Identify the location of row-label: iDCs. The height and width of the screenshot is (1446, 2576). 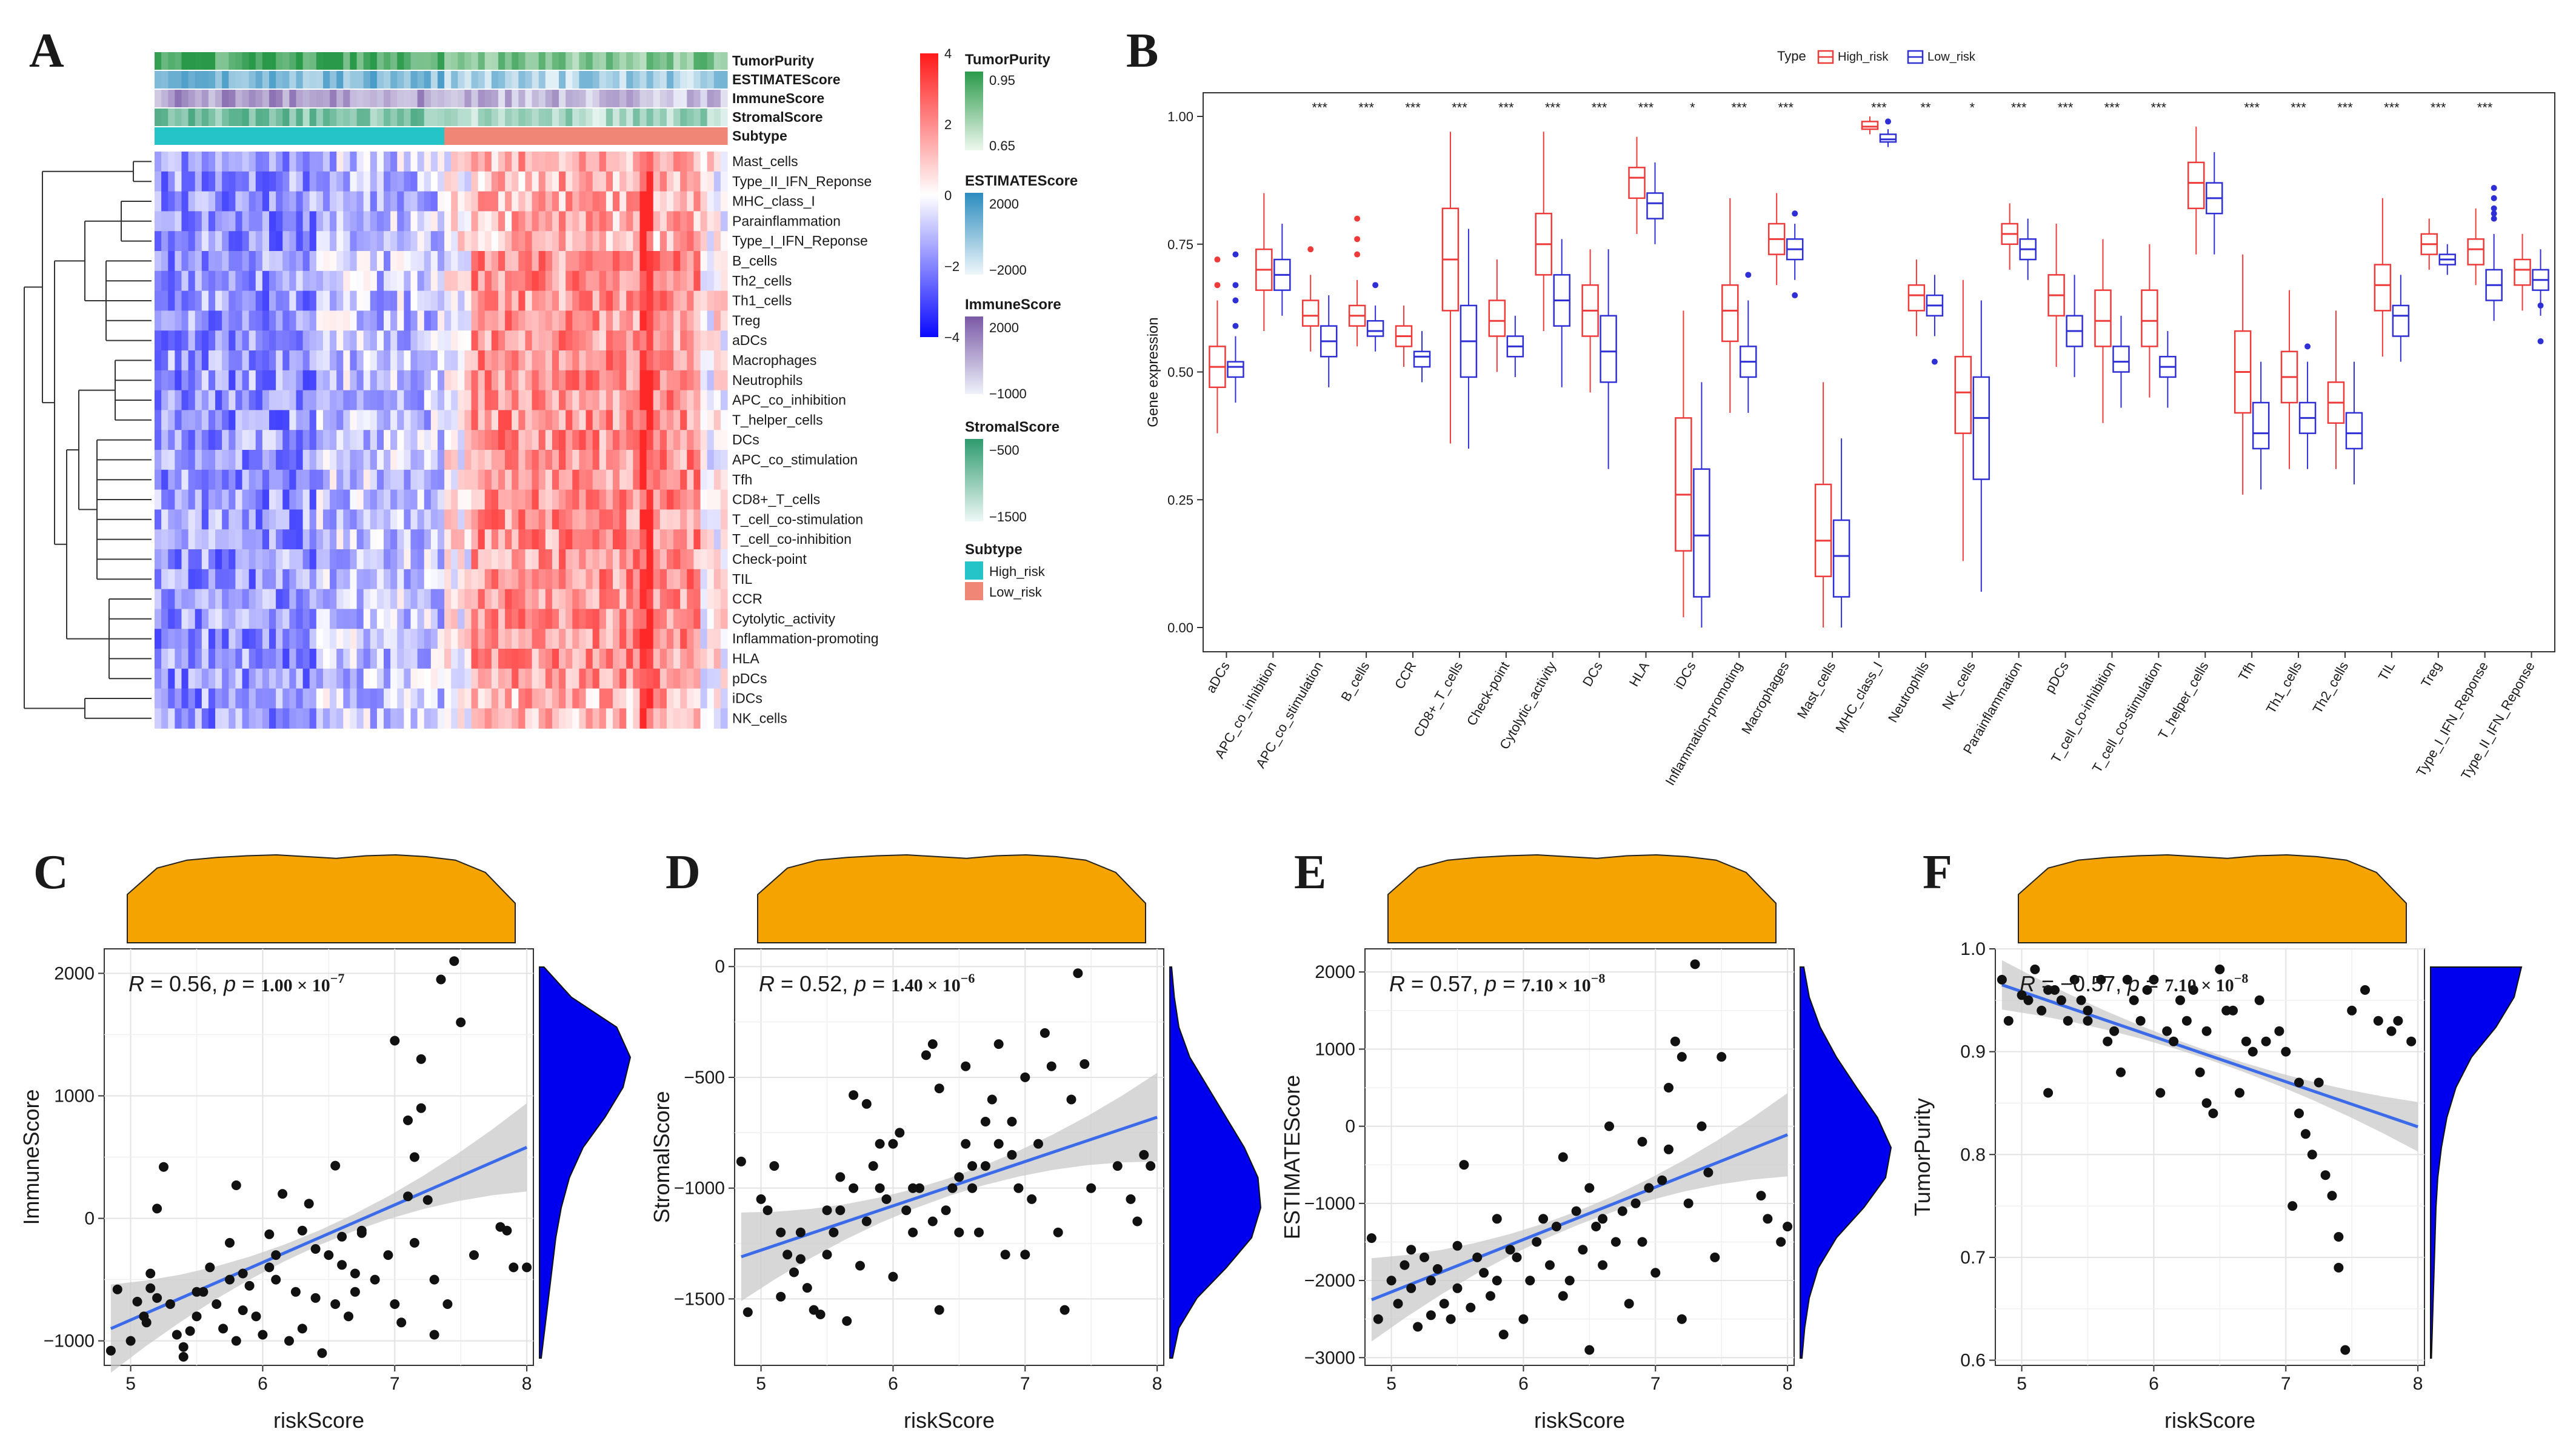
(747, 698).